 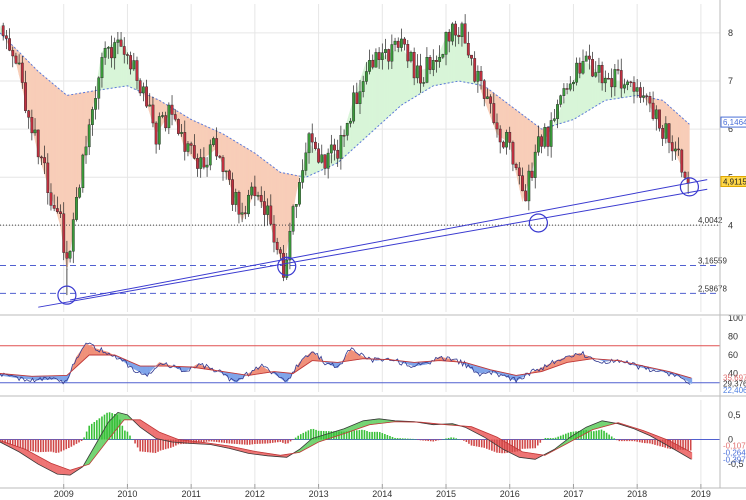 I want to click on x-tick-label: 2014, so click(x=382, y=494).